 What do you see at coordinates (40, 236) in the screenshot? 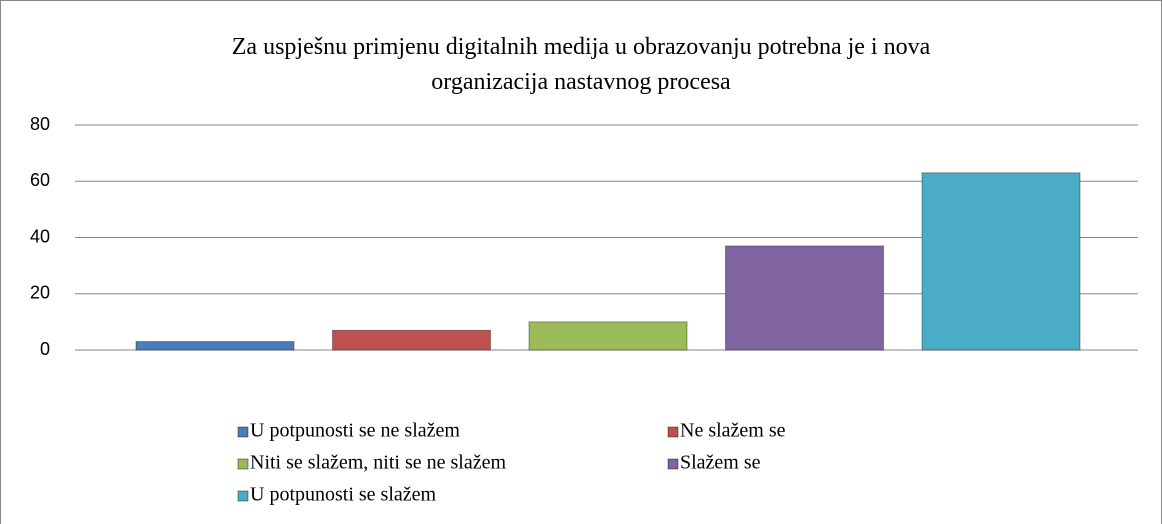
I see `y-tick-label: 40` at bounding box center [40, 236].